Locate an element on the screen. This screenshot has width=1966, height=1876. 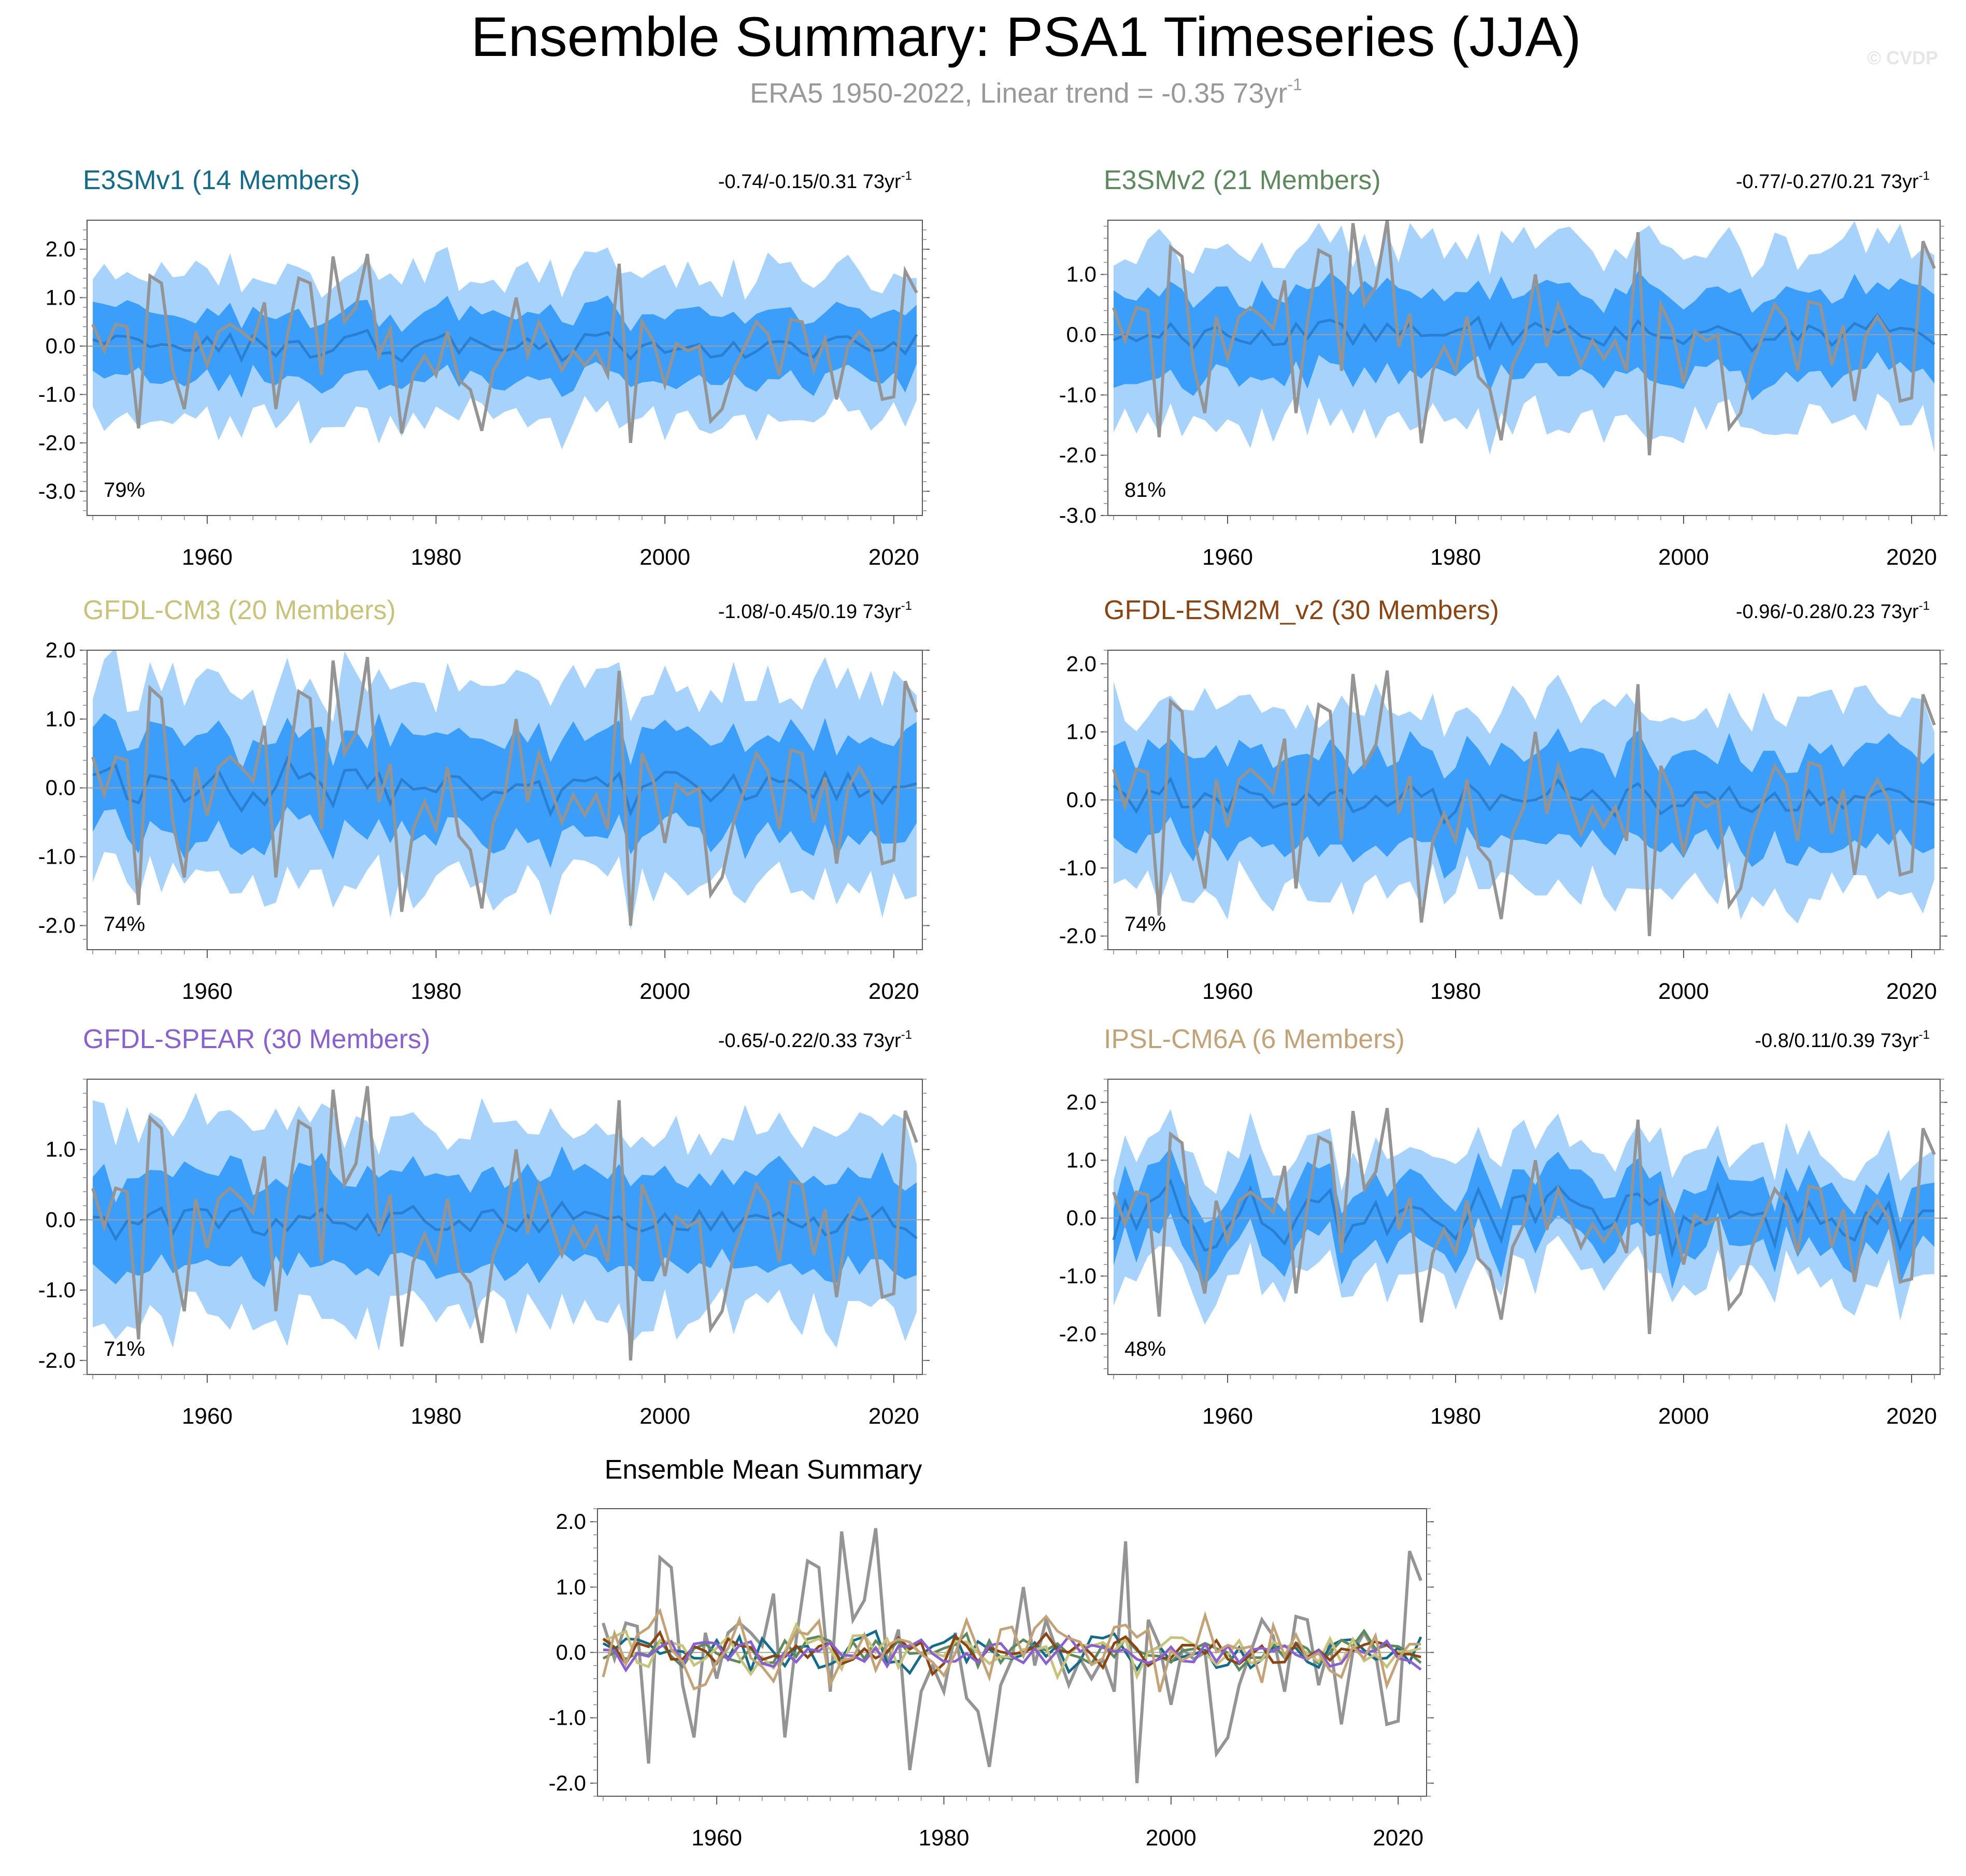
ensemble-mean-line is located at coordinates (1524, 1218).